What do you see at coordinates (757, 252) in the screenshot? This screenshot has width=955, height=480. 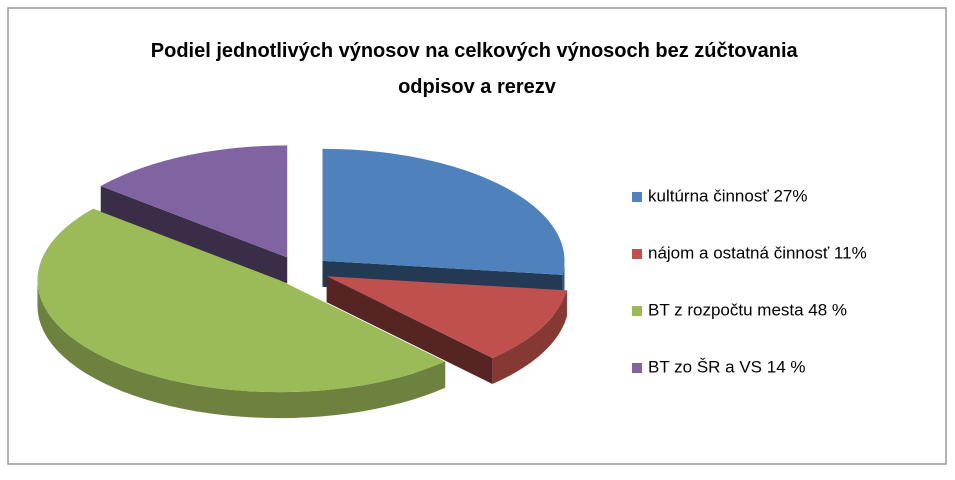 I see `legend-label: nájom a ostatná činnosť 11%` at bounding box center [757, 252].